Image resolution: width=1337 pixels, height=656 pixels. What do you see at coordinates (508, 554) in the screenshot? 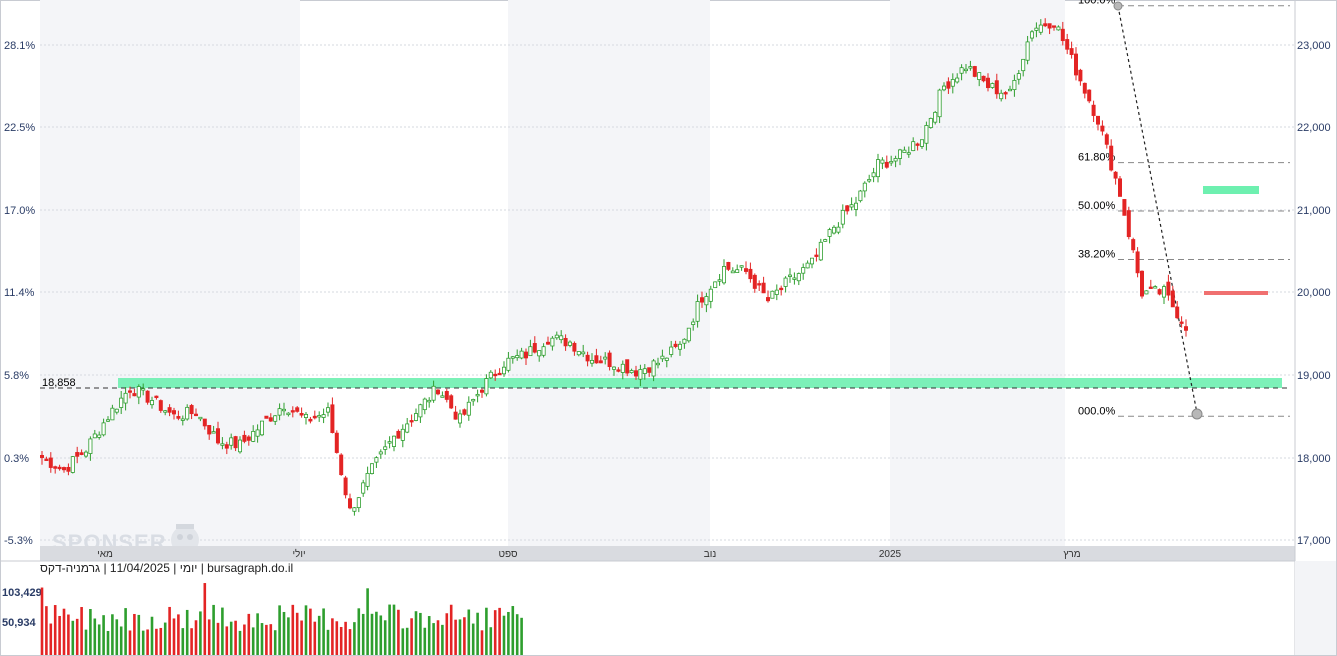
I see `month-label: ספט` at bounding box center [508, 554].